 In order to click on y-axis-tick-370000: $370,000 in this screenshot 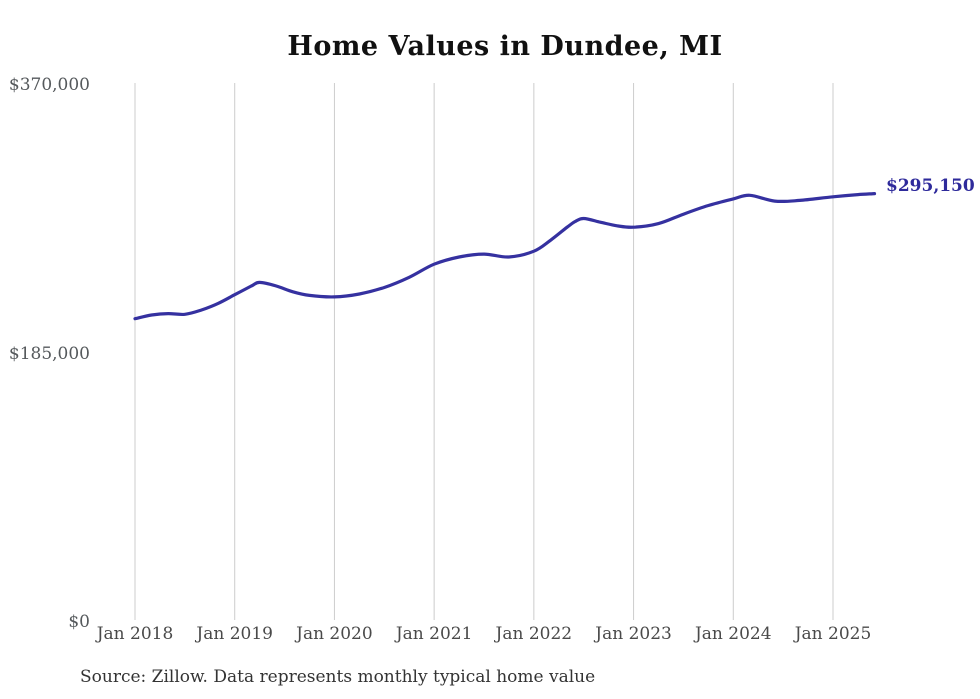, I will do `click(49, 85)`.